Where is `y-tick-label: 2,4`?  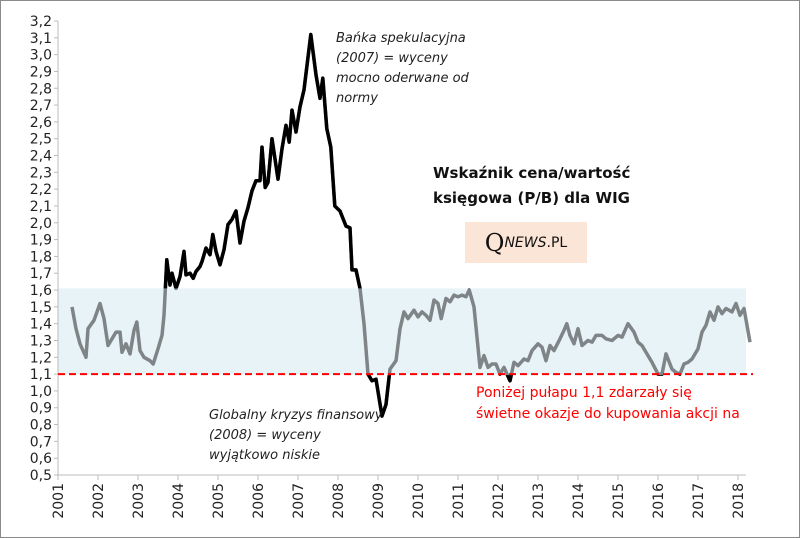
y-tick-label: 2,4 is located at coordinates (41, 157).